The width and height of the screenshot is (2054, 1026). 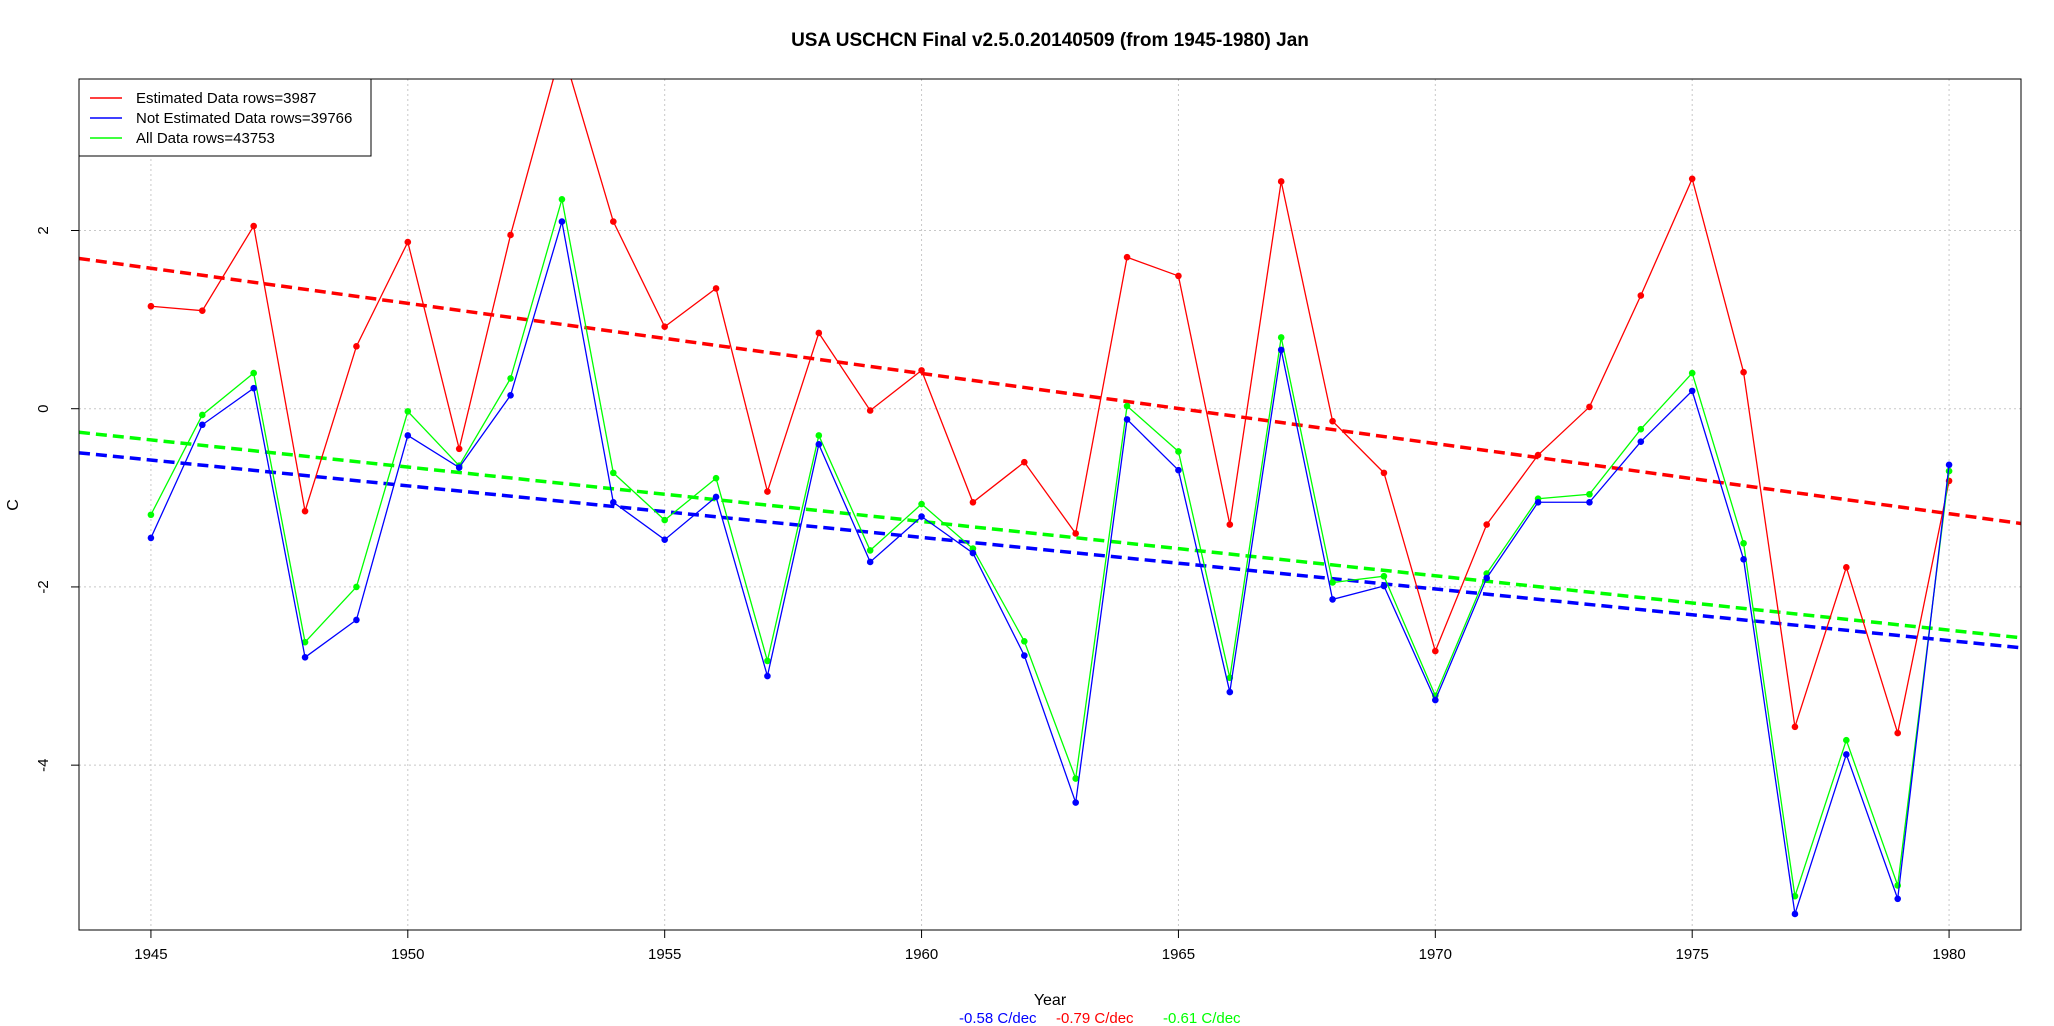 I want to click on x-tick-label: 1965, so click(x=1178, y=954).